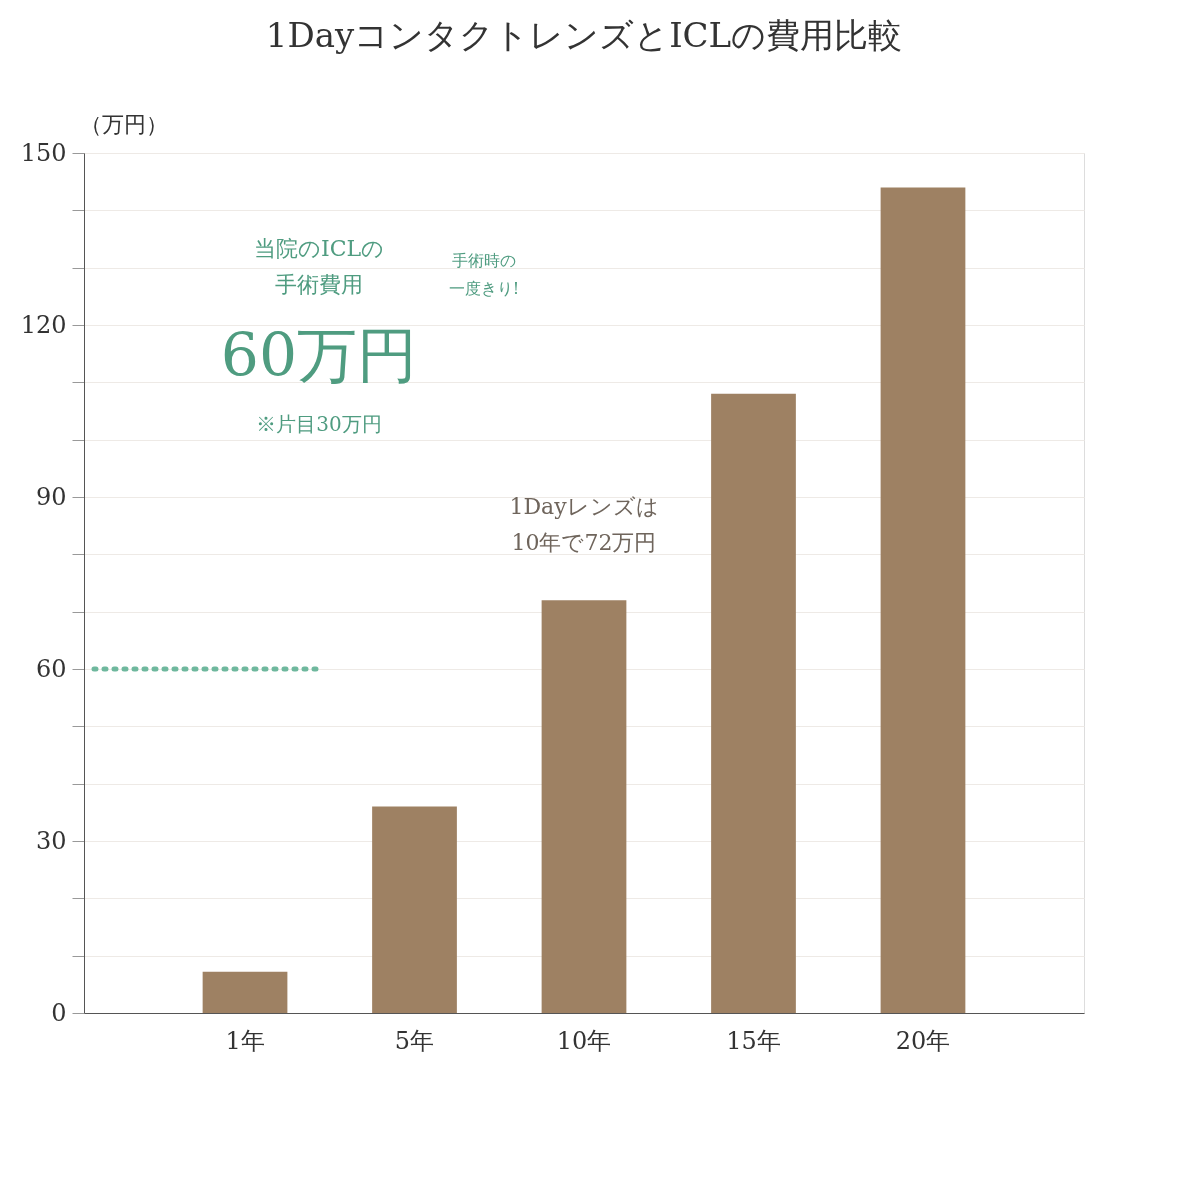 Image resolution: width=1179 pixels, height=1182 pixels. I want to click on y-tick-label: 0, so click(59, 1012).